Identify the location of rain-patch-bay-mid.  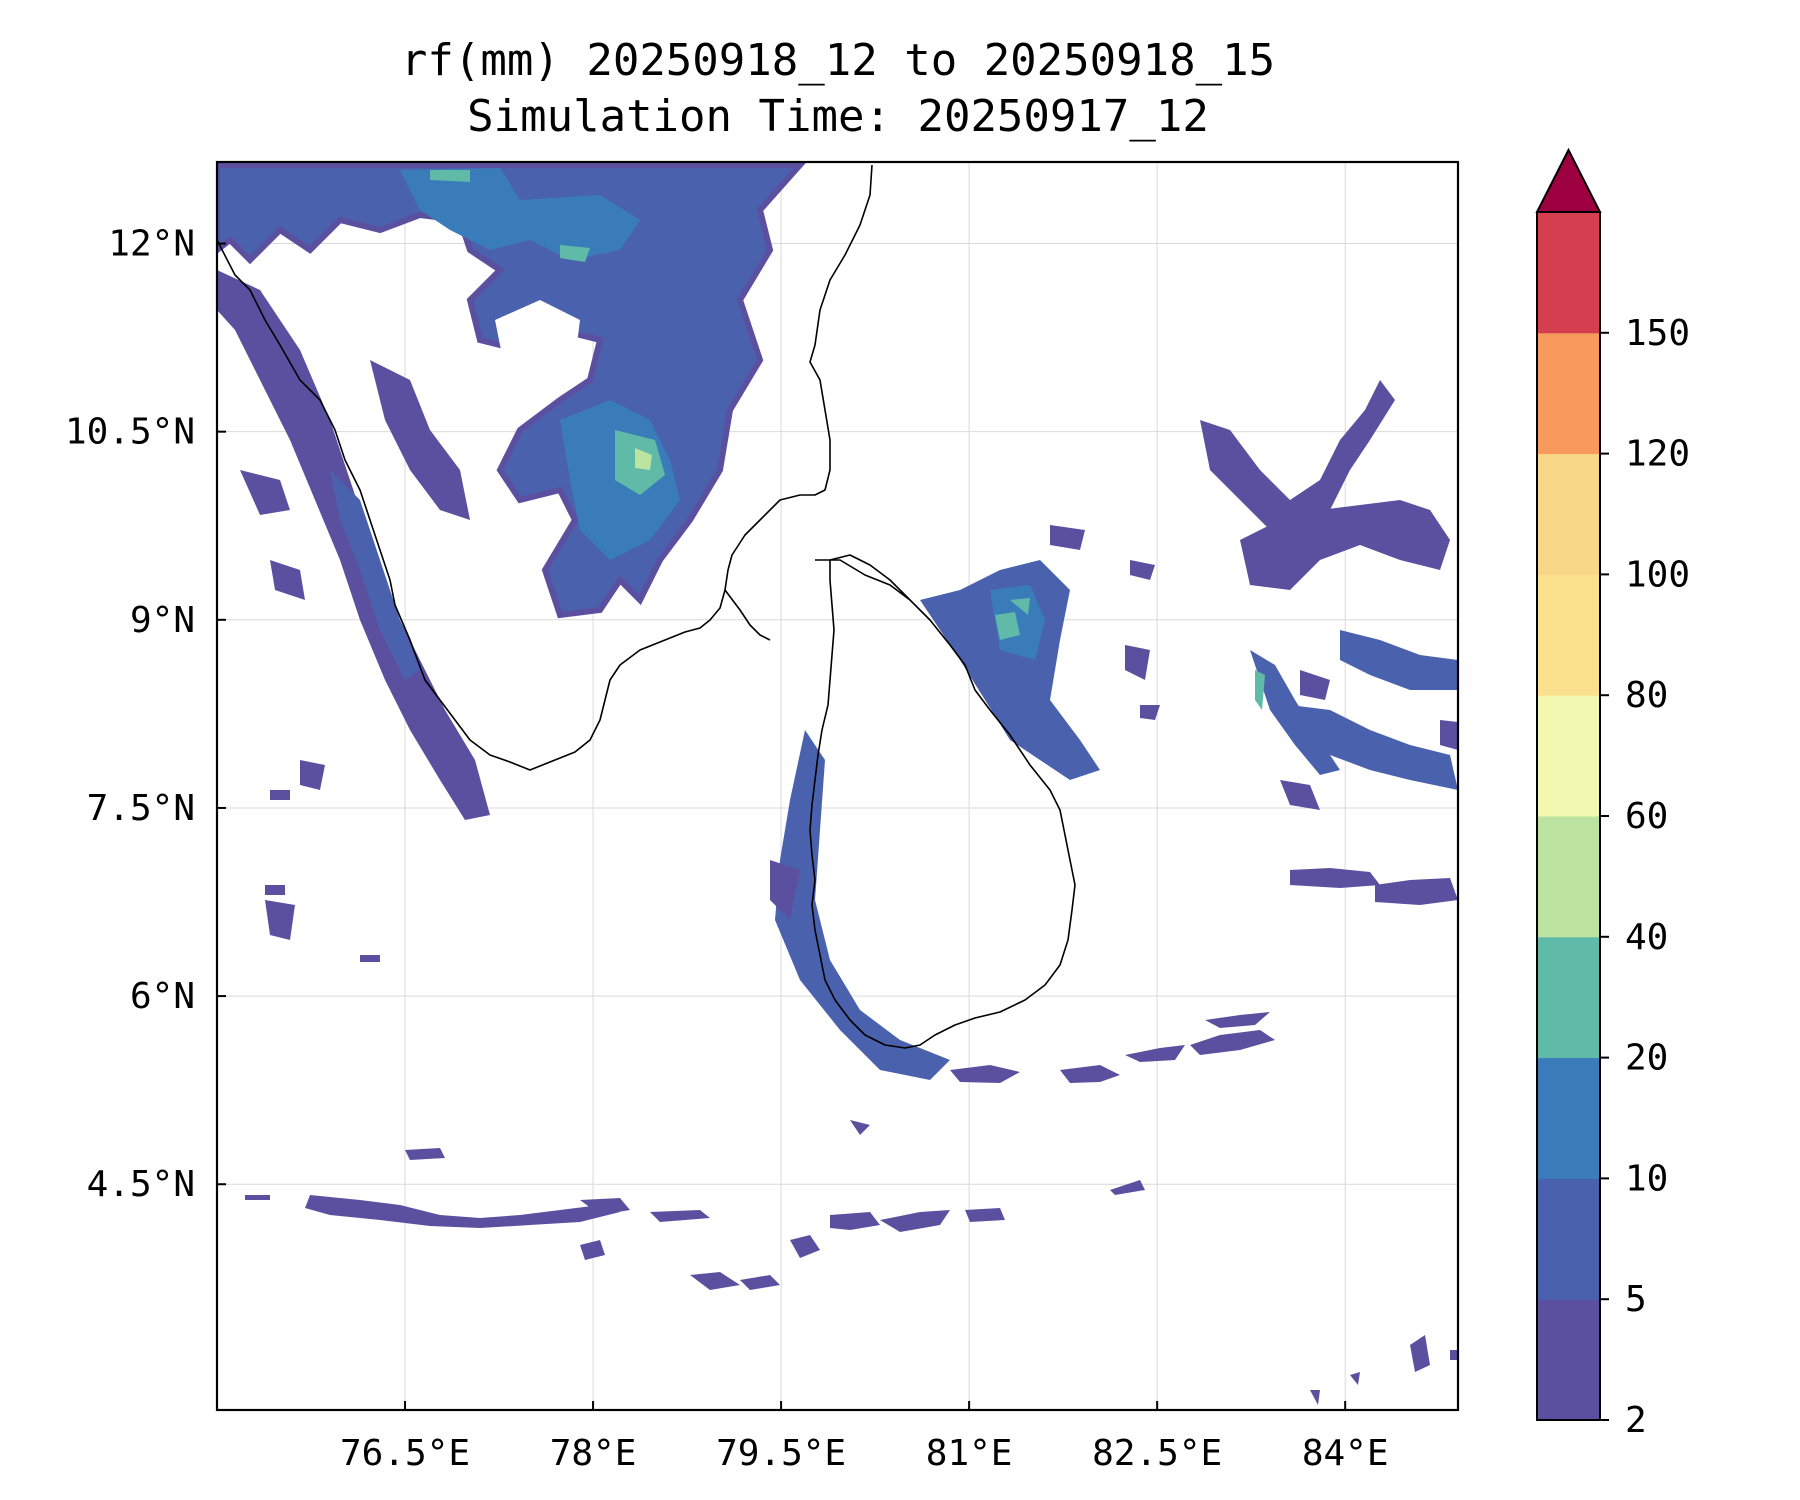
(1345, 545).